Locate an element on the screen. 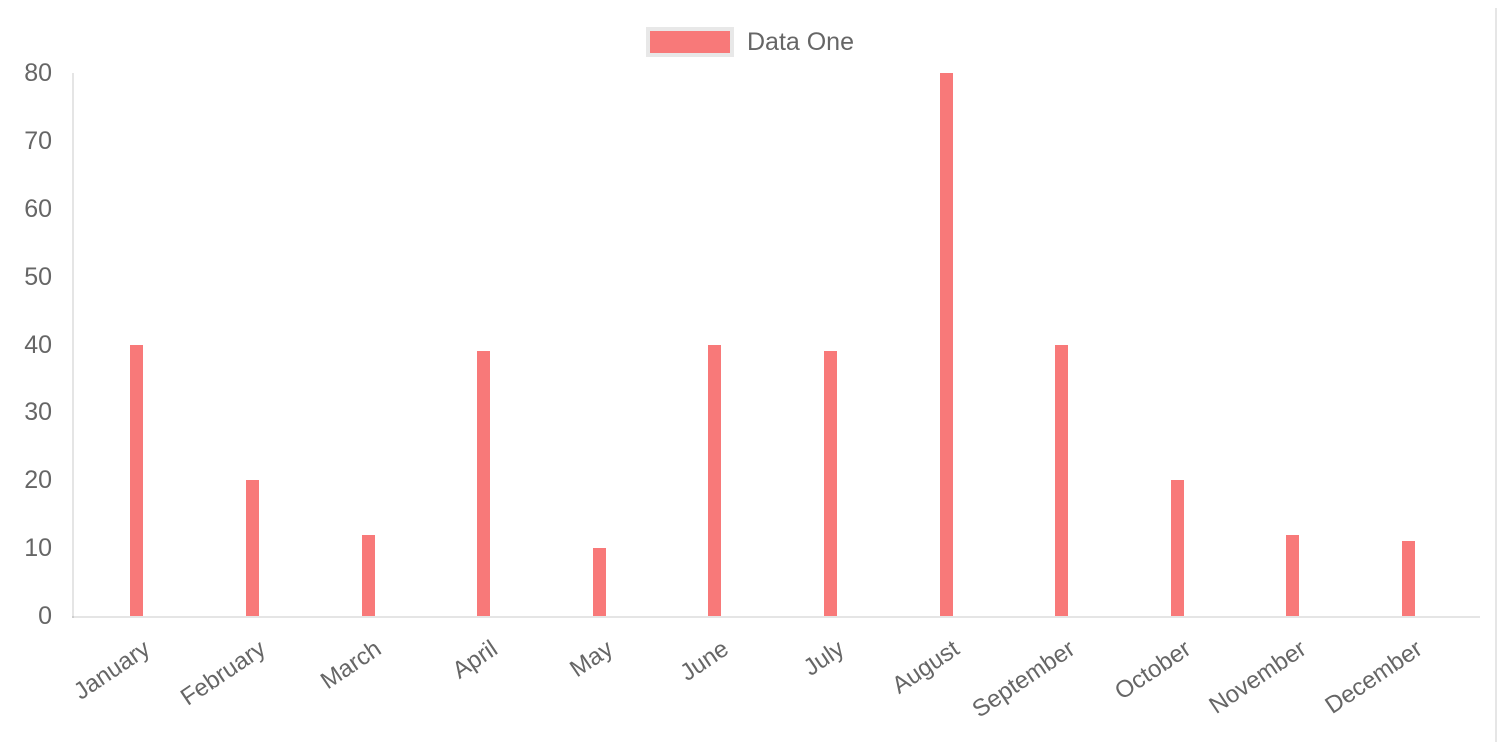  x-axis-tick-label: October is located at coordinates (1152, 670).